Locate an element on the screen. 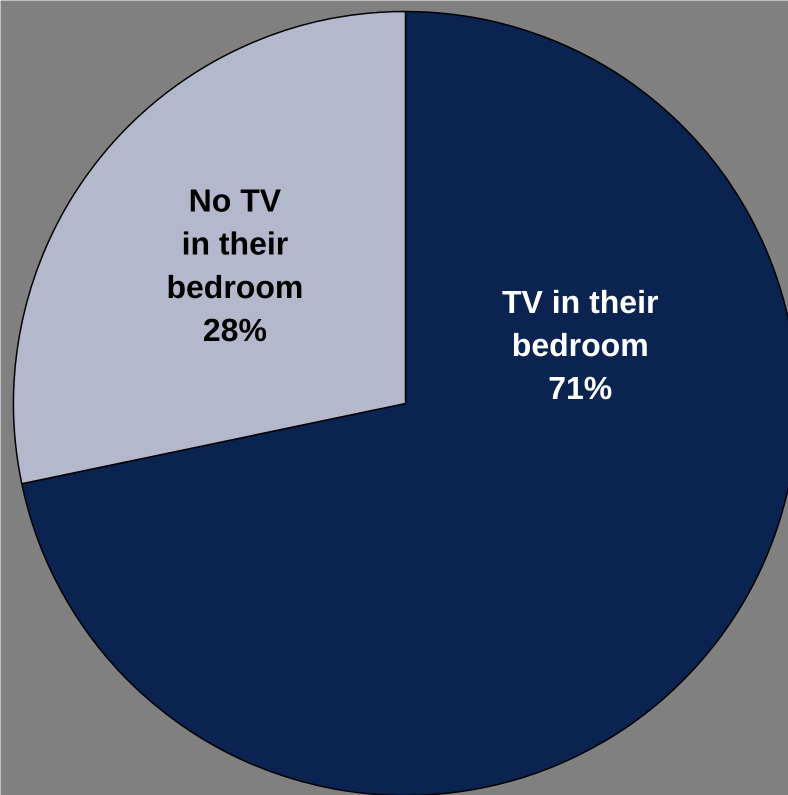 The width and height of the screenshot is (788, 795). slice-label: TV in their bedroom is located at coordinates (580, 324).